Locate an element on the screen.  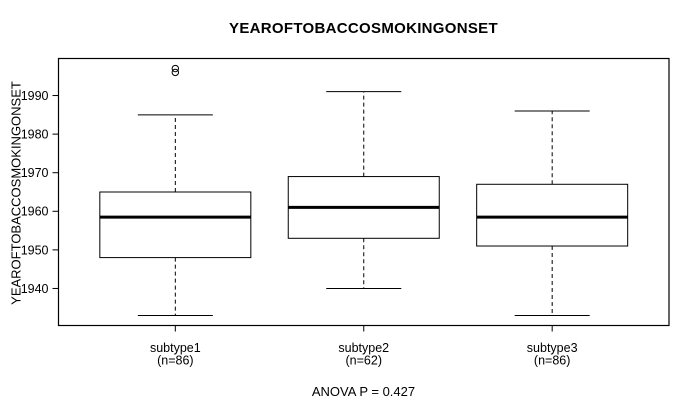
x-group-sublabel: (n=62) is located at coordinates (364, 361).